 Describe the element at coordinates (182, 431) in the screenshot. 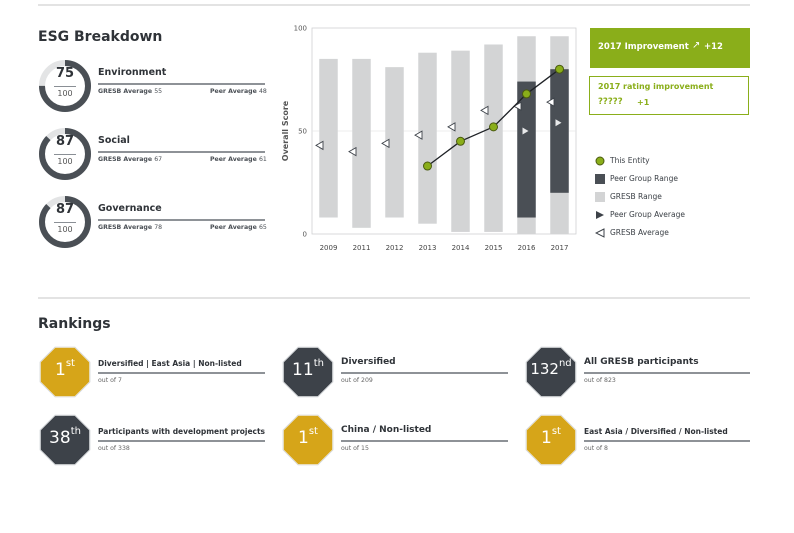

I see `rank-group-name: Participants with development projects` at that location.